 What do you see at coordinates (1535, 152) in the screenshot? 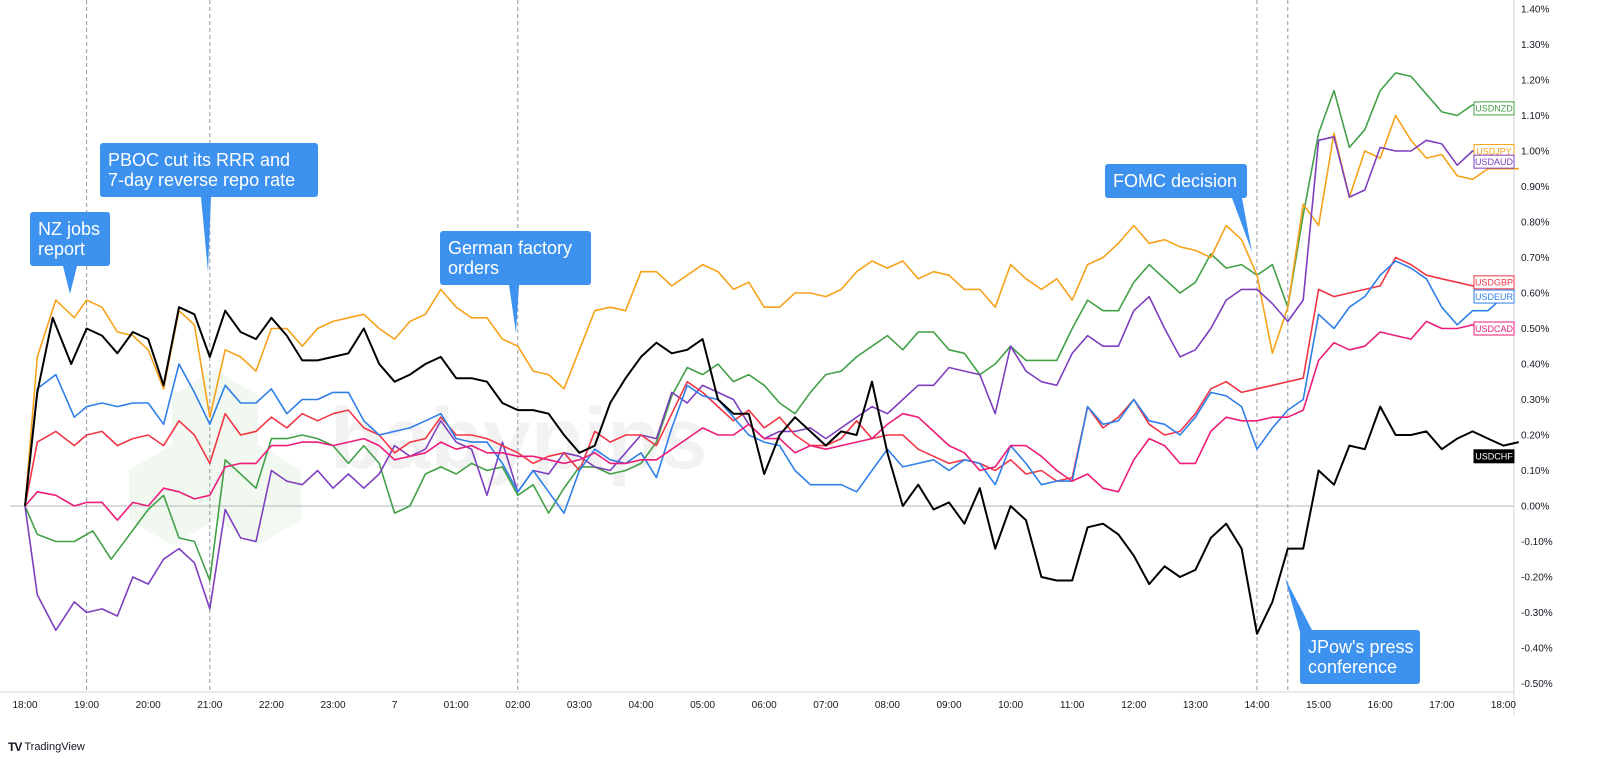
I see `y-tick-label: 1.00%` at bounding box center [1535, 152].